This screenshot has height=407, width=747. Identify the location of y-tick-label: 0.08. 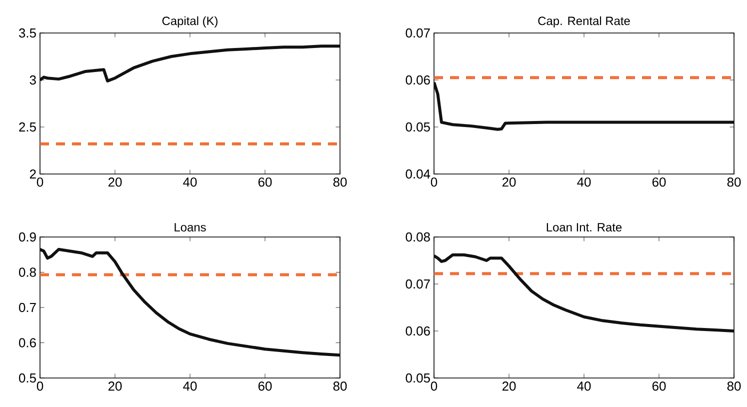
(418, 237).